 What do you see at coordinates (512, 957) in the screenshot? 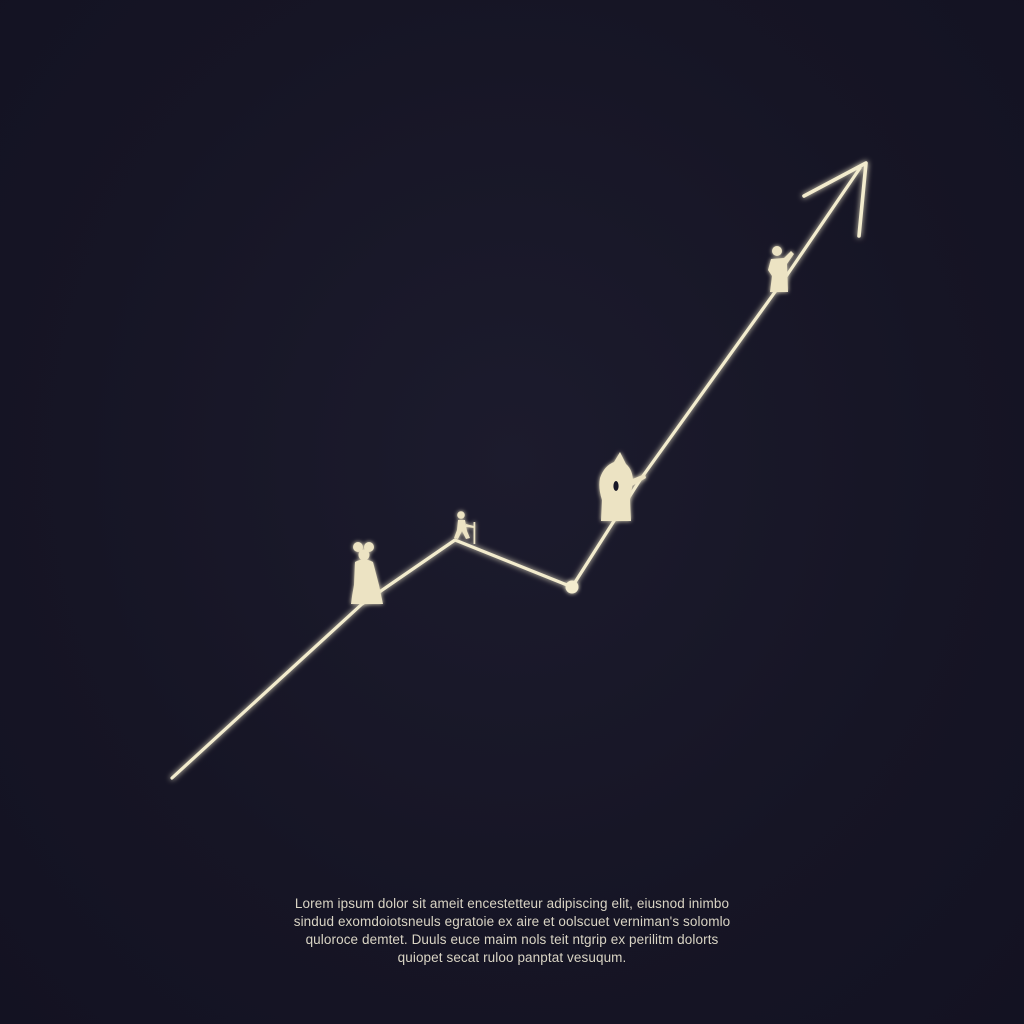
I see `caption-line-4: quiopet secat ruloo panptat vesuqum.` at bounding box center [512, 957].